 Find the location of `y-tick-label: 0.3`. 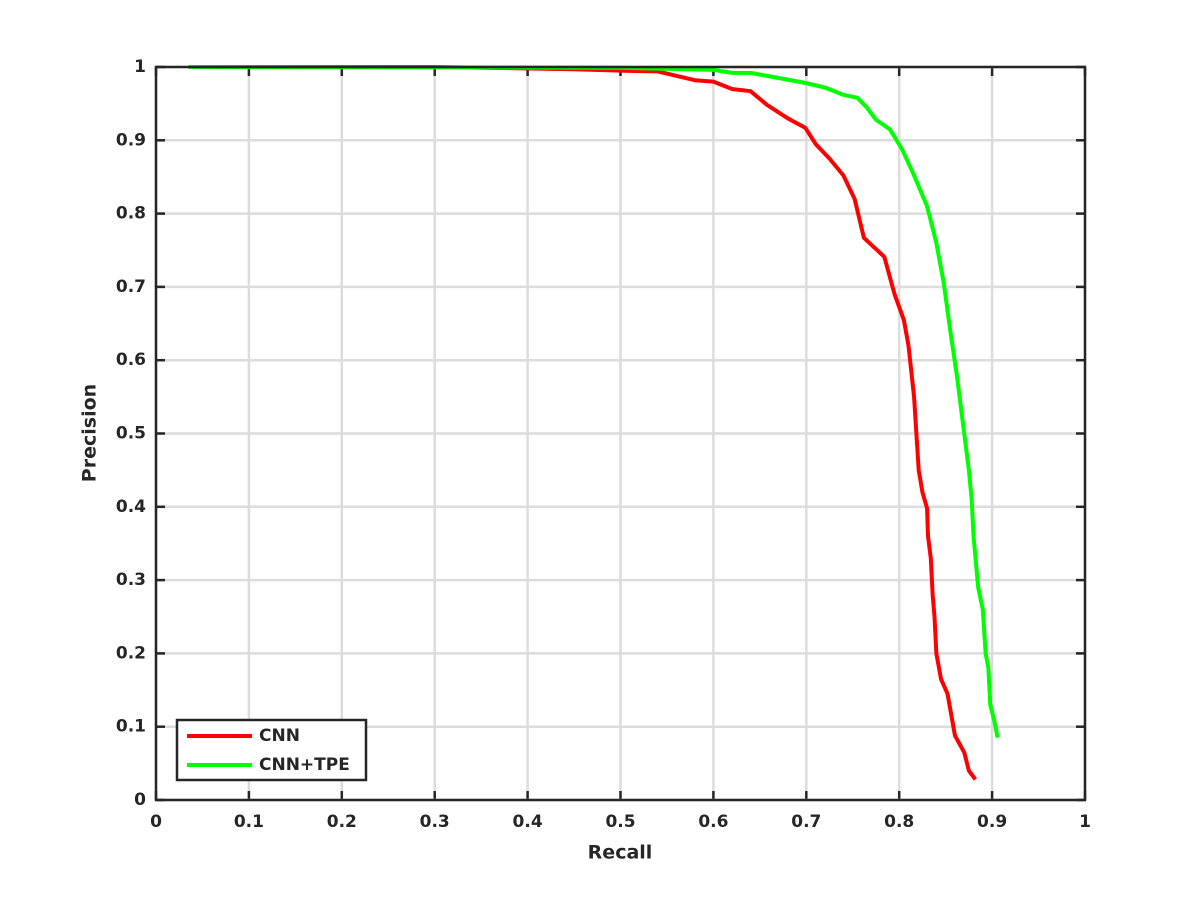

y-tick-label: 0.3 is located at coordinates (131, 580).